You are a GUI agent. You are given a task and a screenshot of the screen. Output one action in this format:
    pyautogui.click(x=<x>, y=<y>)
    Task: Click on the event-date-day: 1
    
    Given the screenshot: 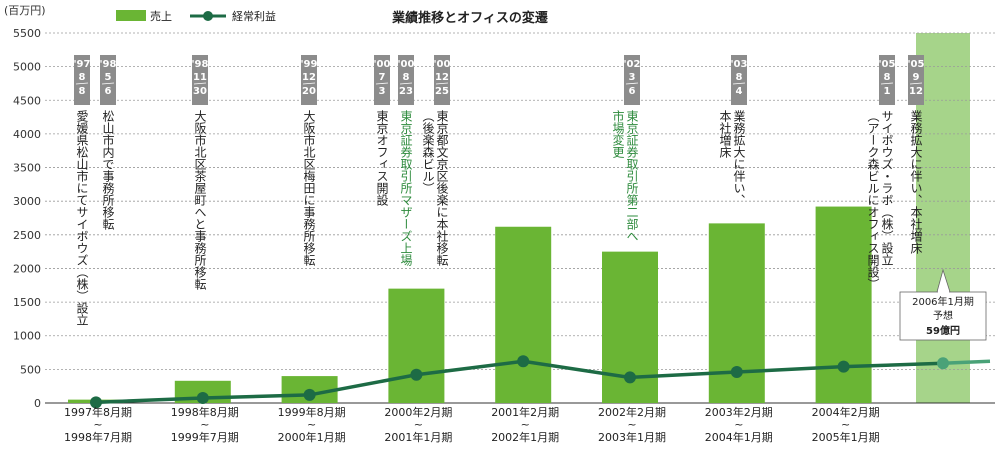 What is the action you would take?
    pyautogui.click(x=887, y=91)
    